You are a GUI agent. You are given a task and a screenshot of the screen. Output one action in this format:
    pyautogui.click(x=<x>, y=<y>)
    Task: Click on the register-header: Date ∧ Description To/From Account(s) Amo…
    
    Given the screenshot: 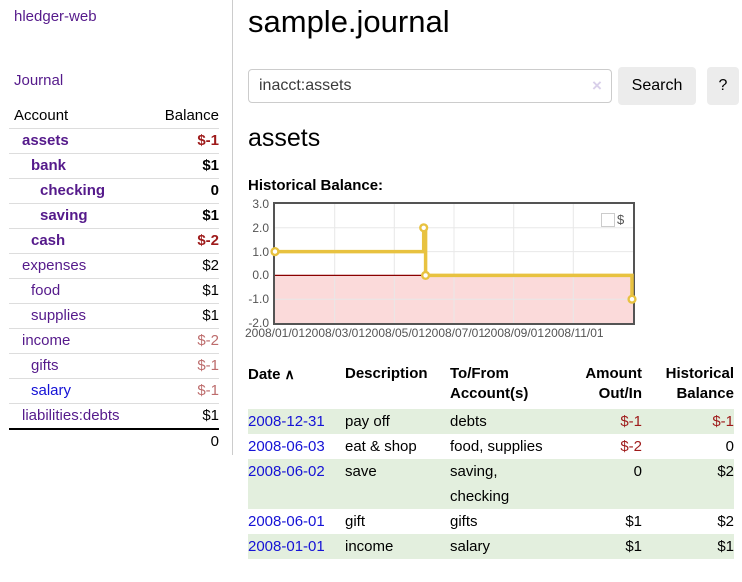 What is the action you would take?
    pyautogui.click(x=491, y=386)
    